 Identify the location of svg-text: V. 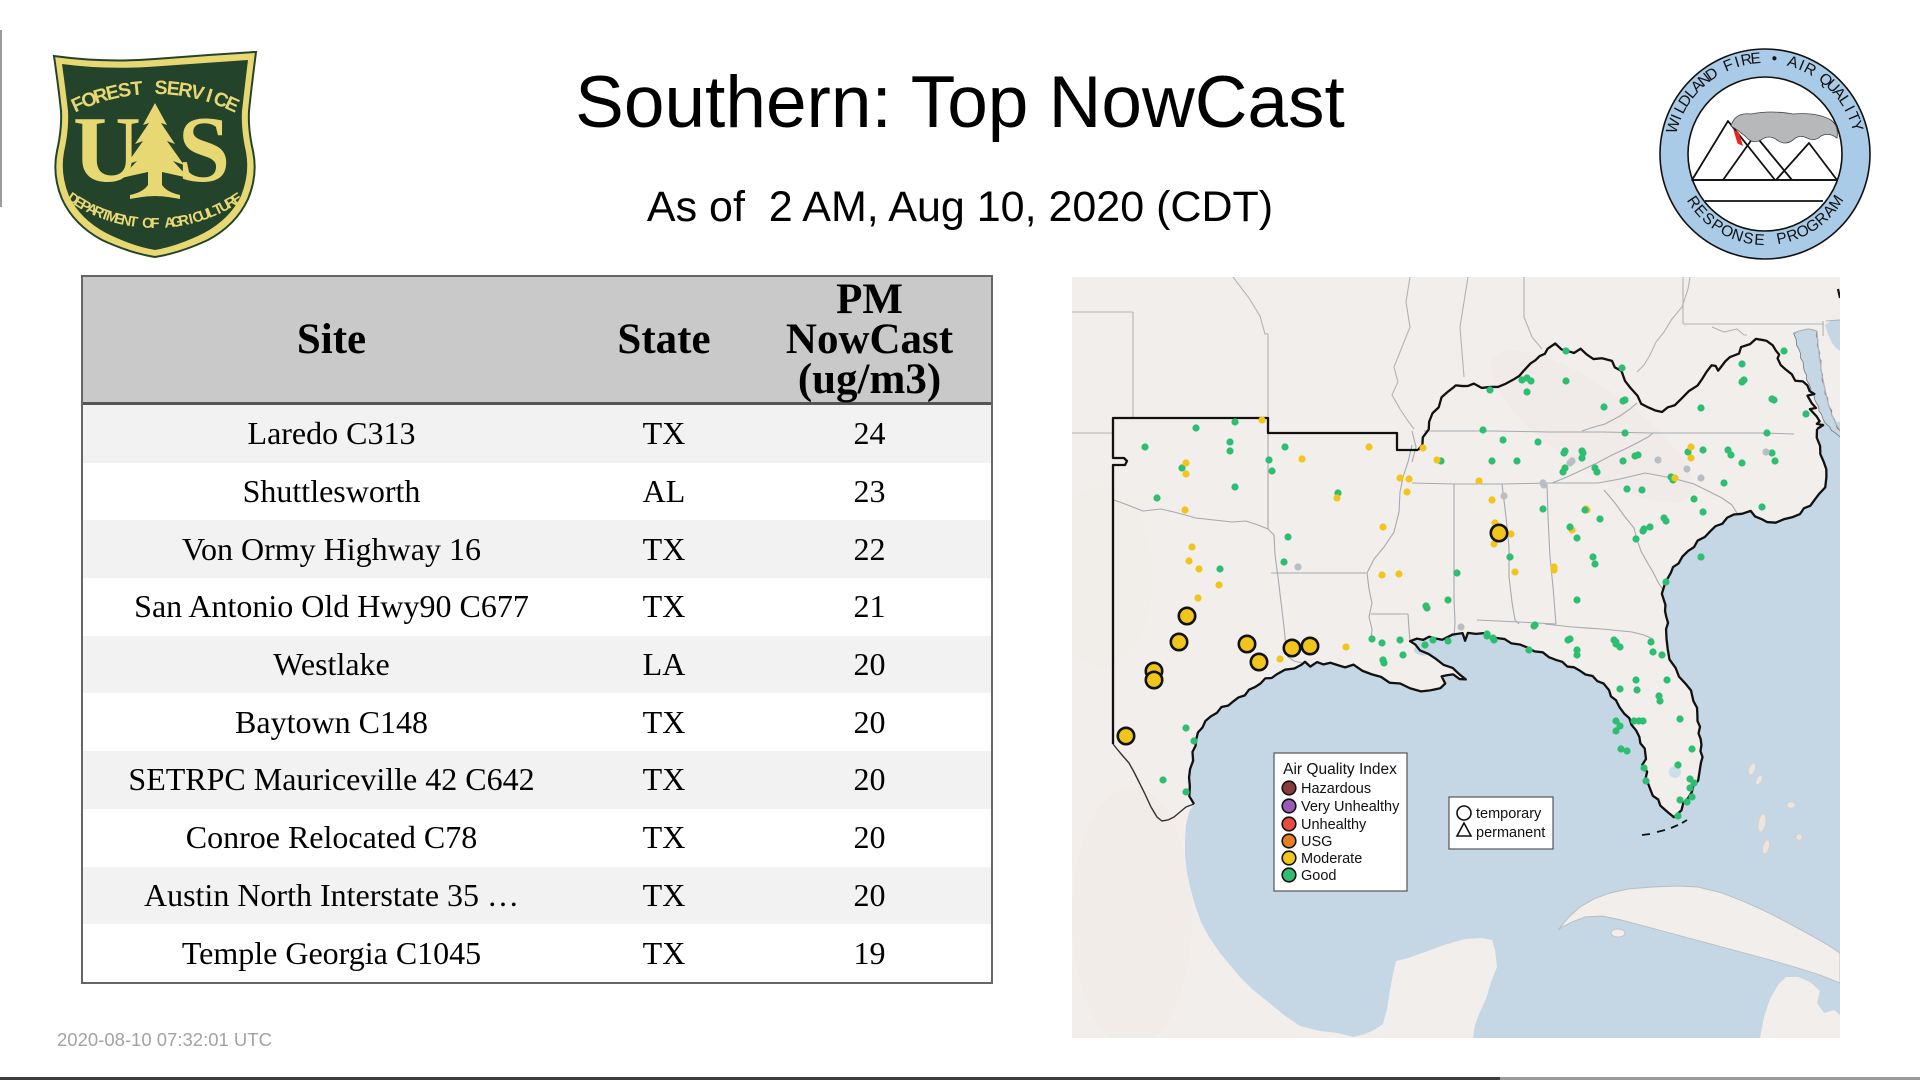
(198, 93).